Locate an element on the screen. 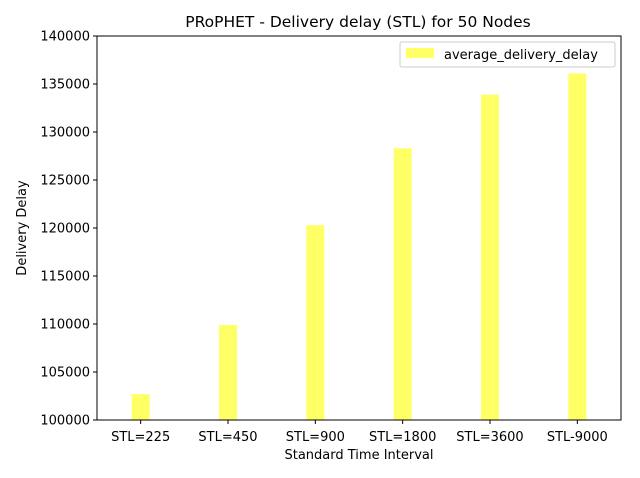 The width and height of the screenshot is (640, 478). x-tick-label: STL=450 is located at coordinates (227, 437).